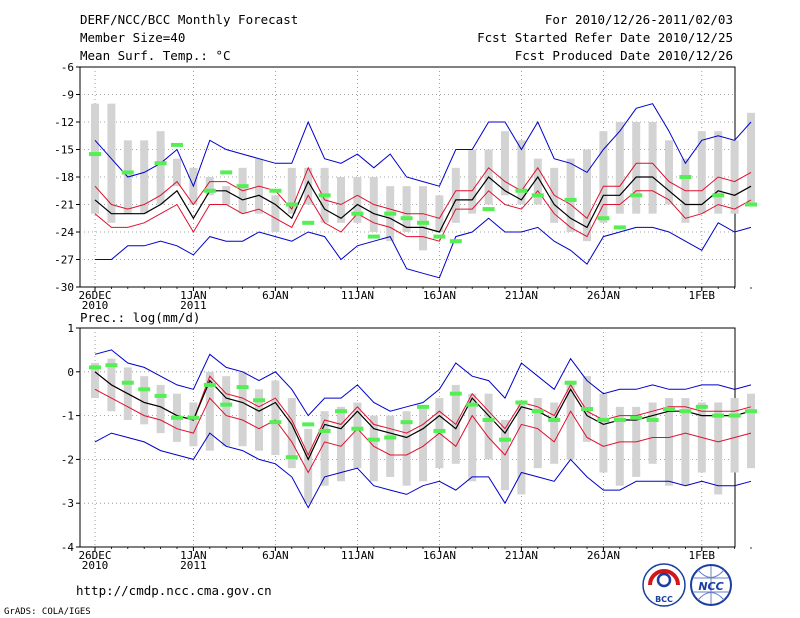 The width and height of the screenshot is (800, 618). What do you see at coordinates (155, 55) in the screenshot?
I see `variable-label: Mean Surf. Temp.: °C` at bounding box center [155, 55].